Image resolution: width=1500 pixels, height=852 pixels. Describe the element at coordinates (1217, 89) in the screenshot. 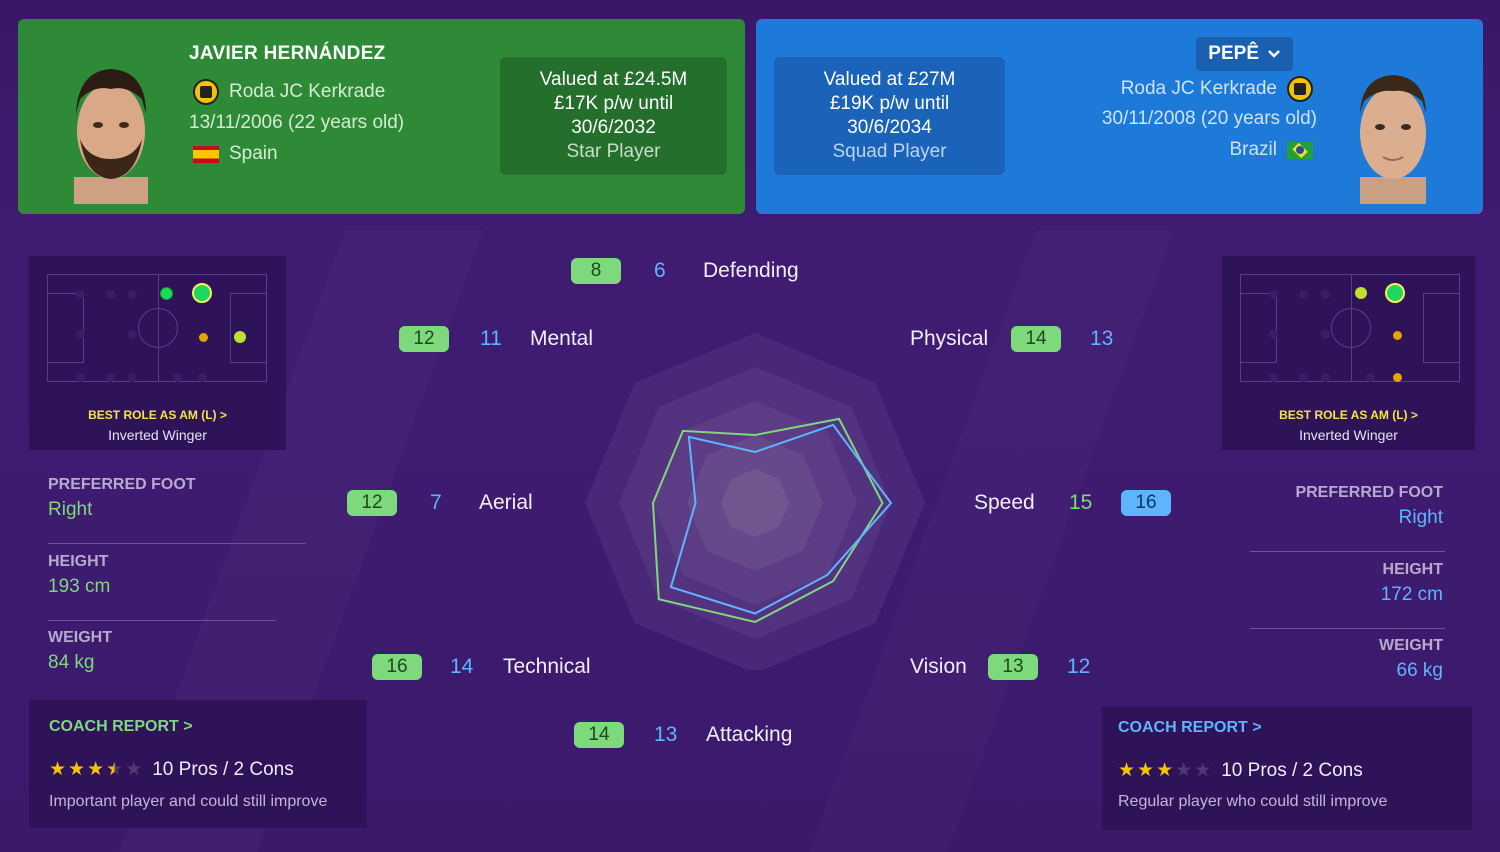

I see `right-player-club: Roda JC Kerkrade` at that location.